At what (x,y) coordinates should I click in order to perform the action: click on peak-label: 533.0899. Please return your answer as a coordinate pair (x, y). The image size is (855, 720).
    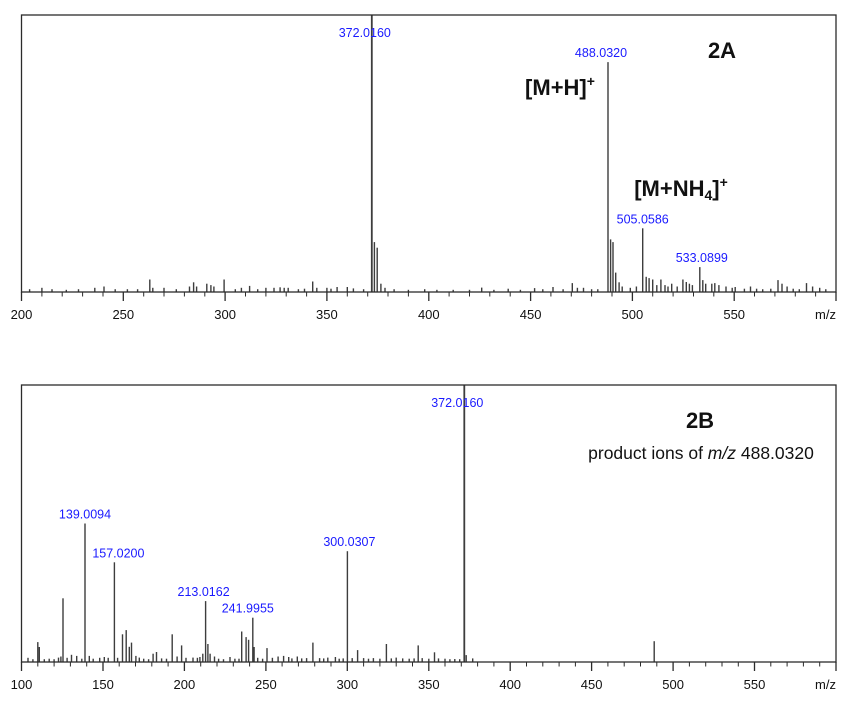
    Looking at the image, I should click on (702, 258).